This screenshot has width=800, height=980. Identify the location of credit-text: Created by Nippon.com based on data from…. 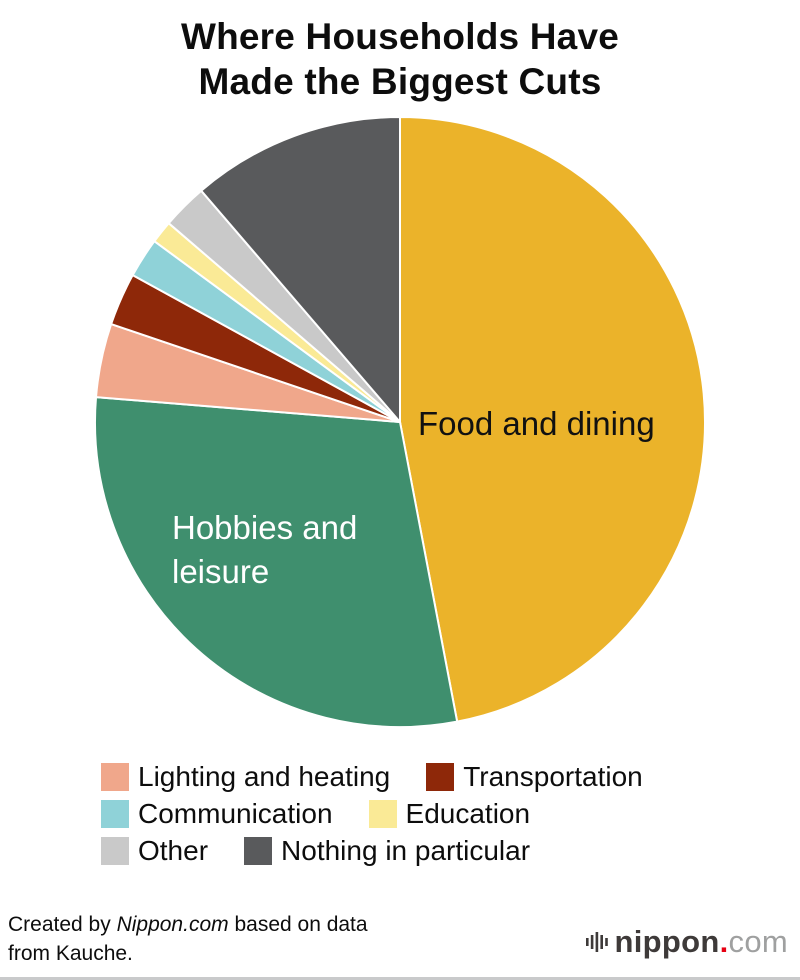
(188, 939).